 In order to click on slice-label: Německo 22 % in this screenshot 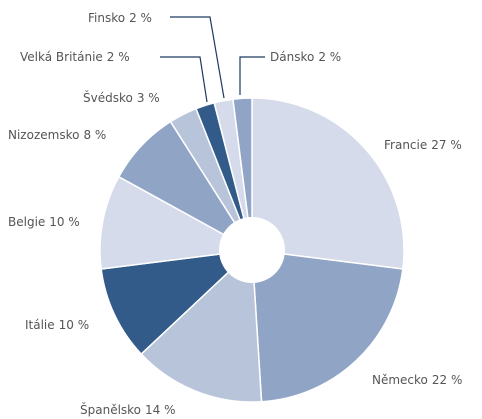, I will do `click(417, 380)`.